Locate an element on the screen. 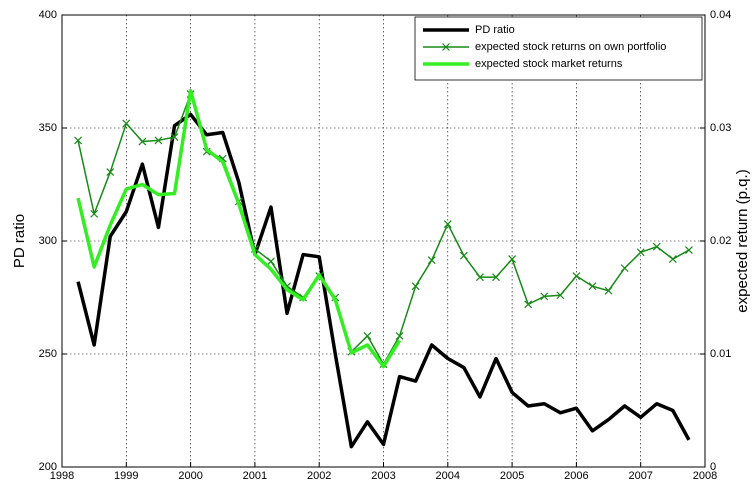 The width and height of the screenshot is (754, 485). y2-tick-label: 0 is located at coordinates (713, 467).